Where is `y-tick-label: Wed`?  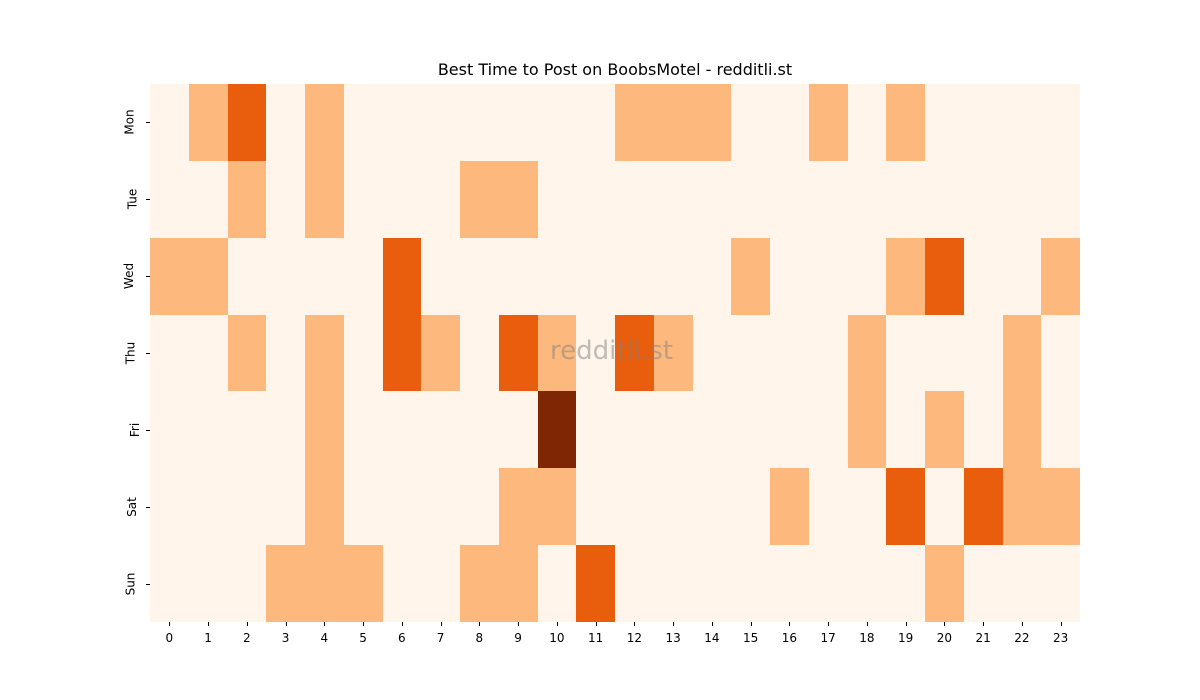
y-tick-label: Wed is located at coordinates (128, 276).